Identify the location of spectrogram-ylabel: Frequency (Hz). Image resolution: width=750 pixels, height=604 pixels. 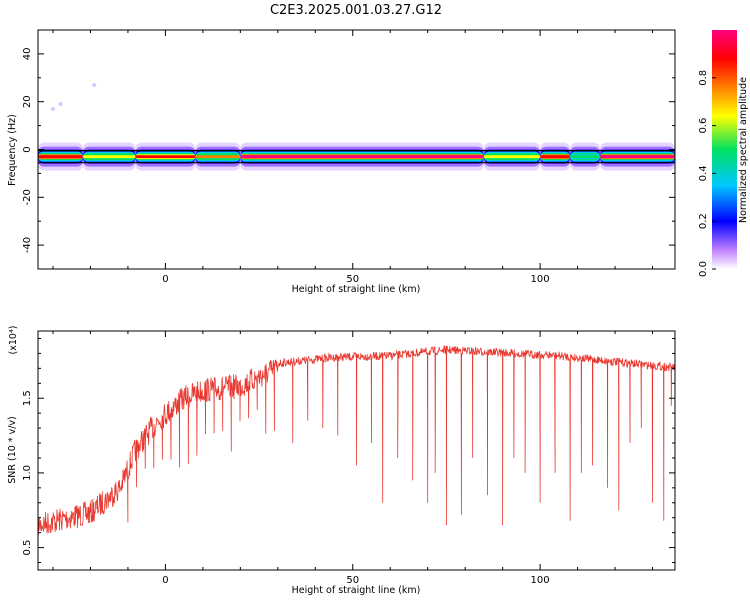
(12, 150).